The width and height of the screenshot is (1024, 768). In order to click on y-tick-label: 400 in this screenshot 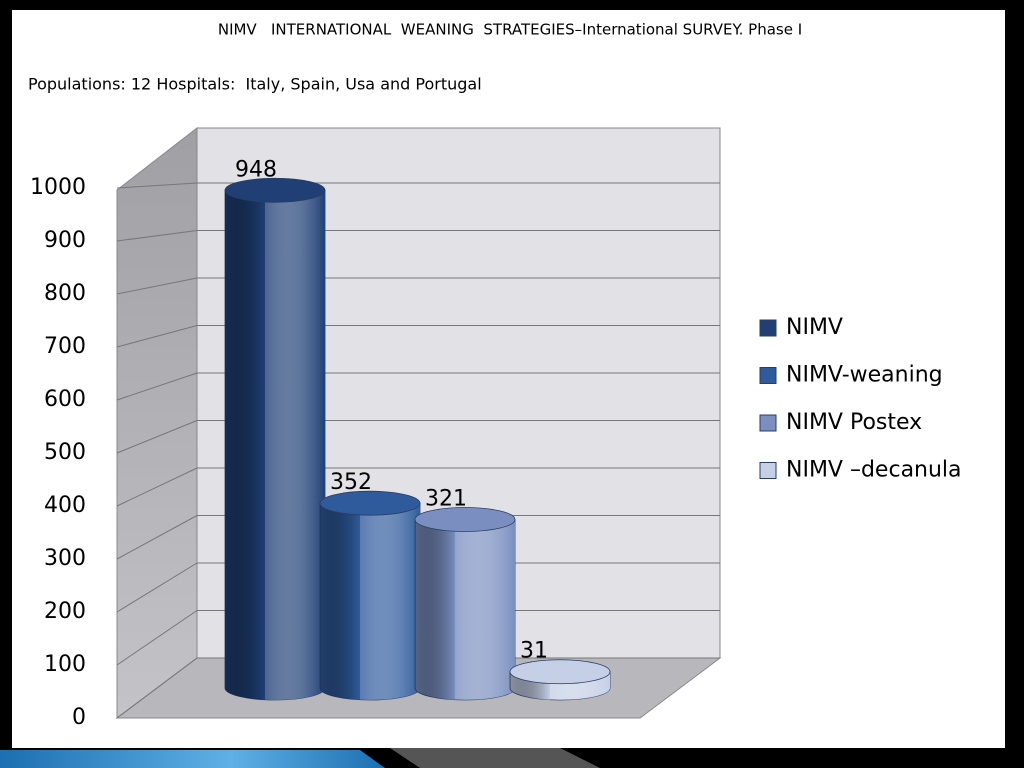, I will do `click(65, 505)`.